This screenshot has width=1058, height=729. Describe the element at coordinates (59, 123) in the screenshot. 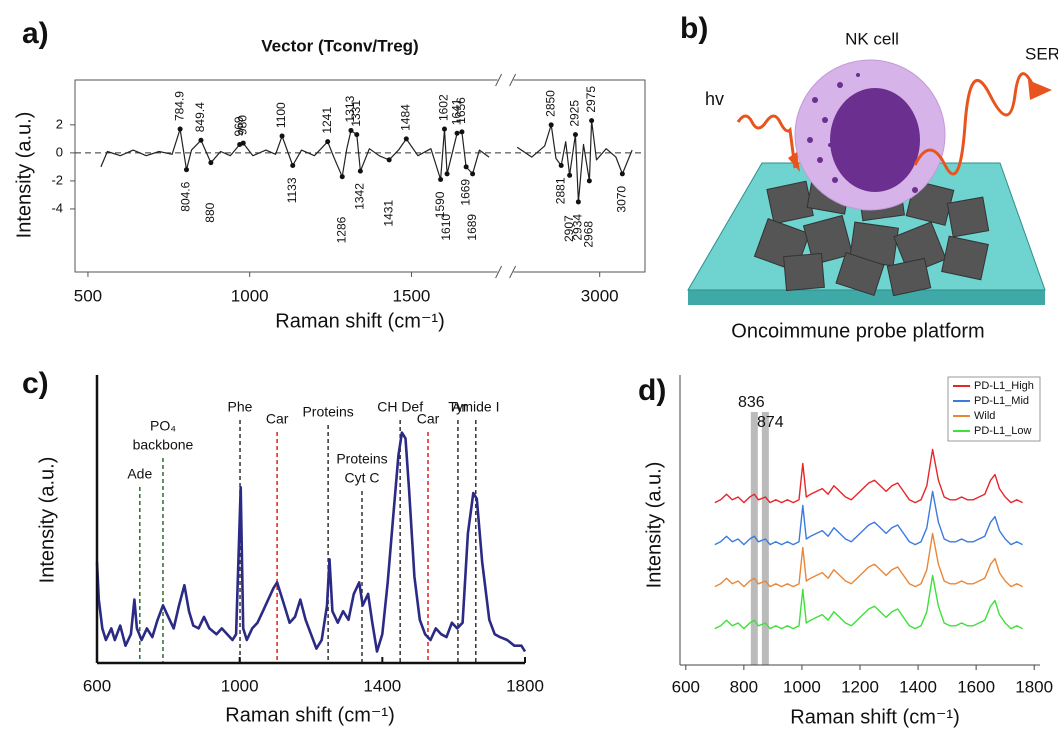

I see `y-tick-label: 2` at that location.